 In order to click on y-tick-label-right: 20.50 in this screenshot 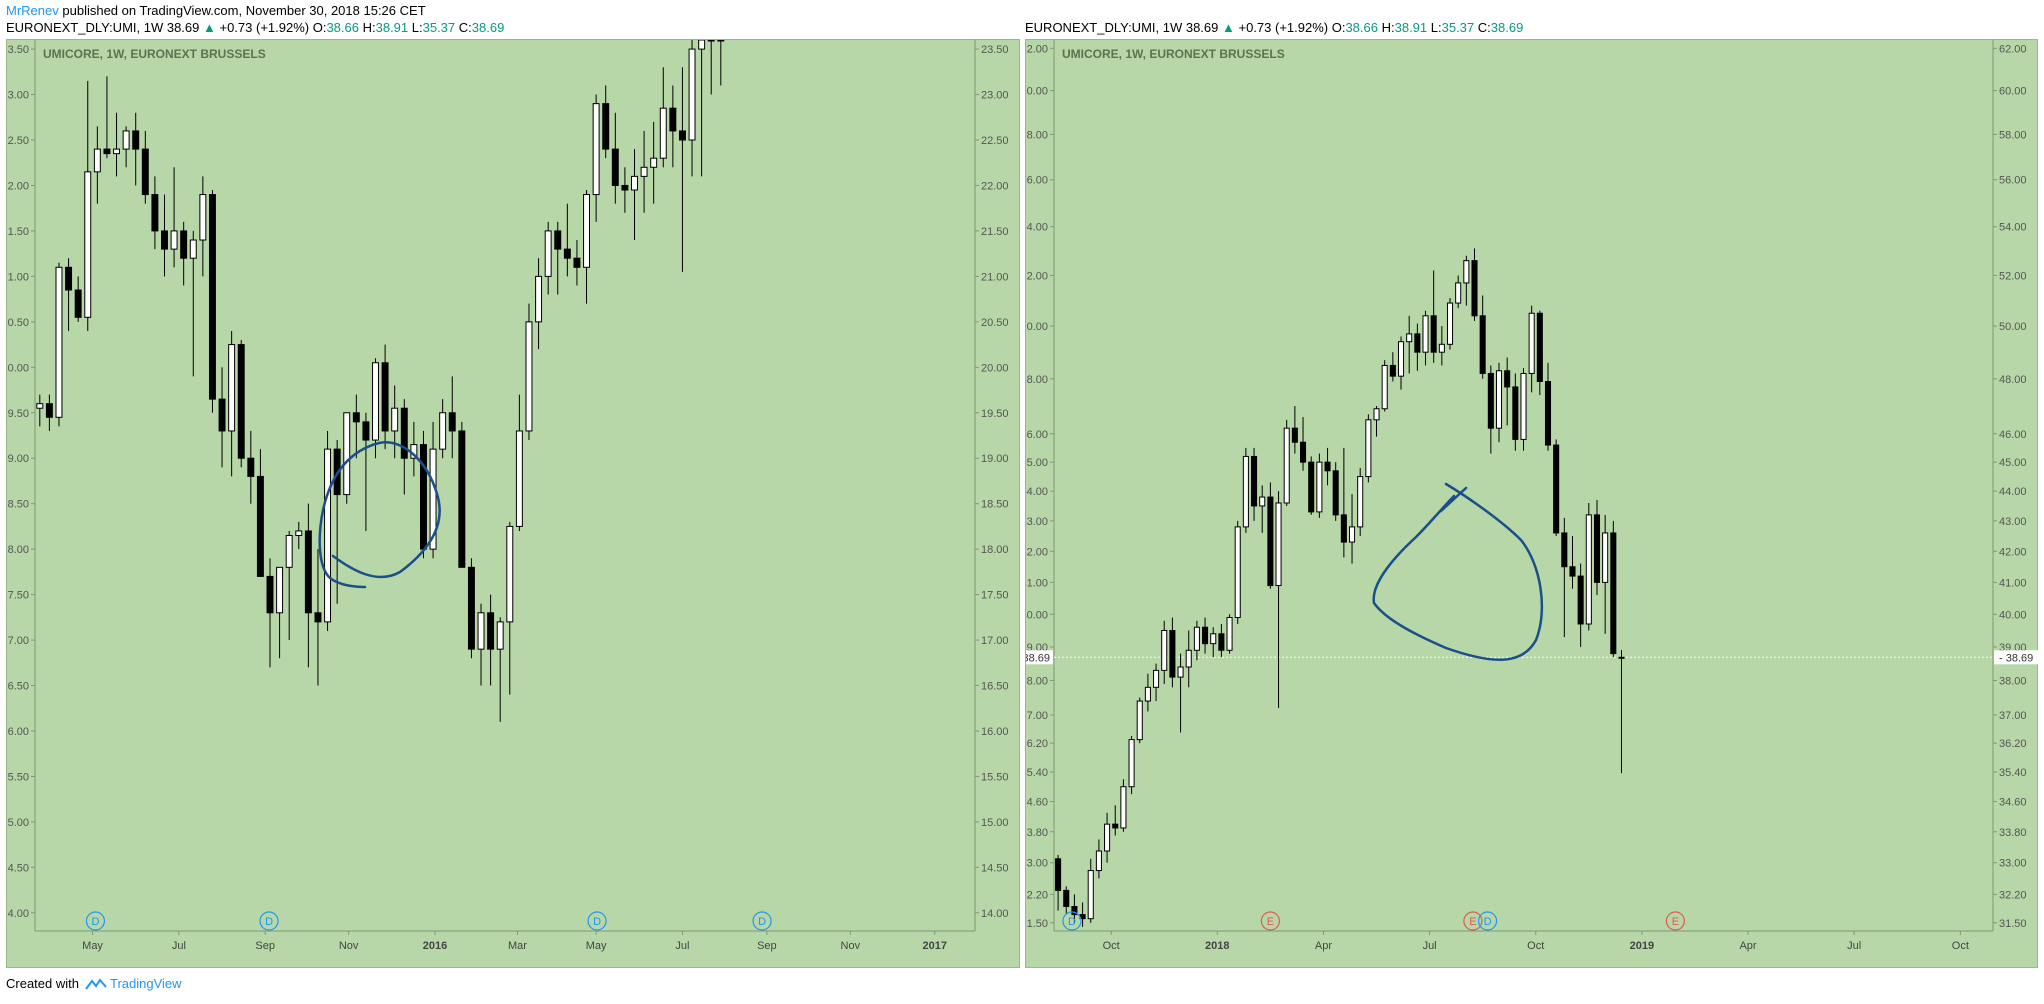, I will do `click(995, 323)`.